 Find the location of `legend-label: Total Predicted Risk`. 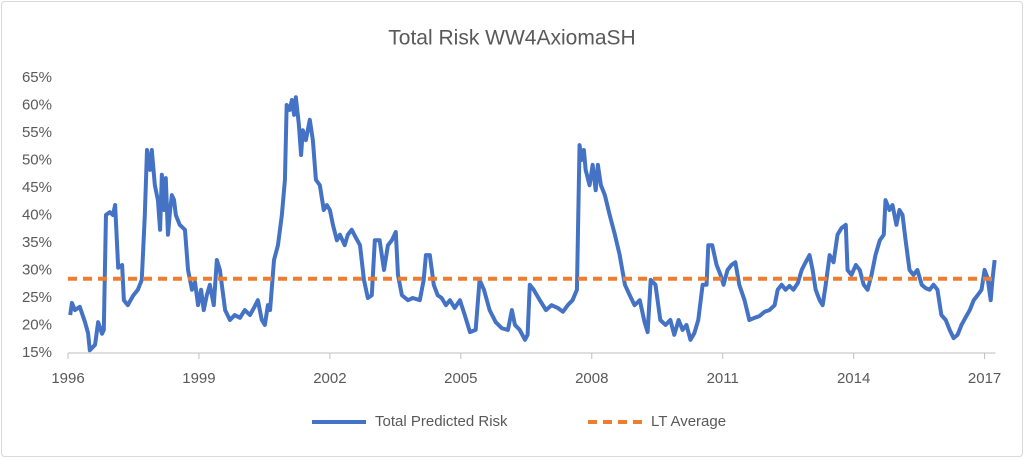

legend-label: Total Predicted Risk is located at coordinates (441, 421).